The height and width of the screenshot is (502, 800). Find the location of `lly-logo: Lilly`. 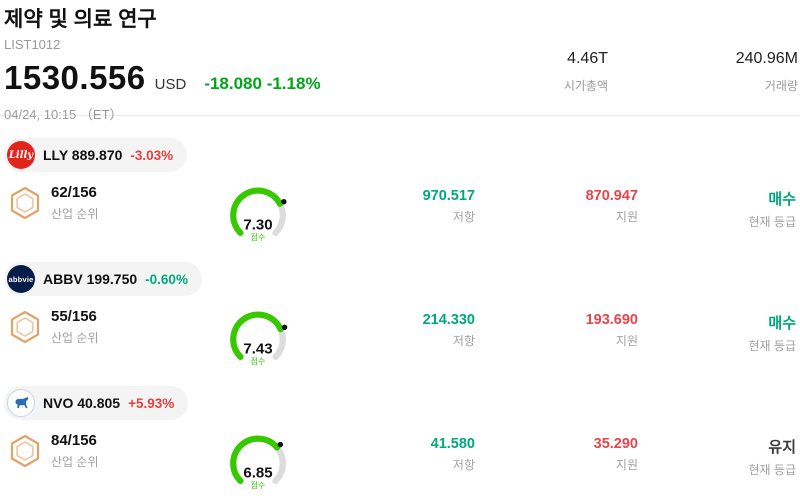

lly-logo: Lilly is located at coordinates (21, 155).